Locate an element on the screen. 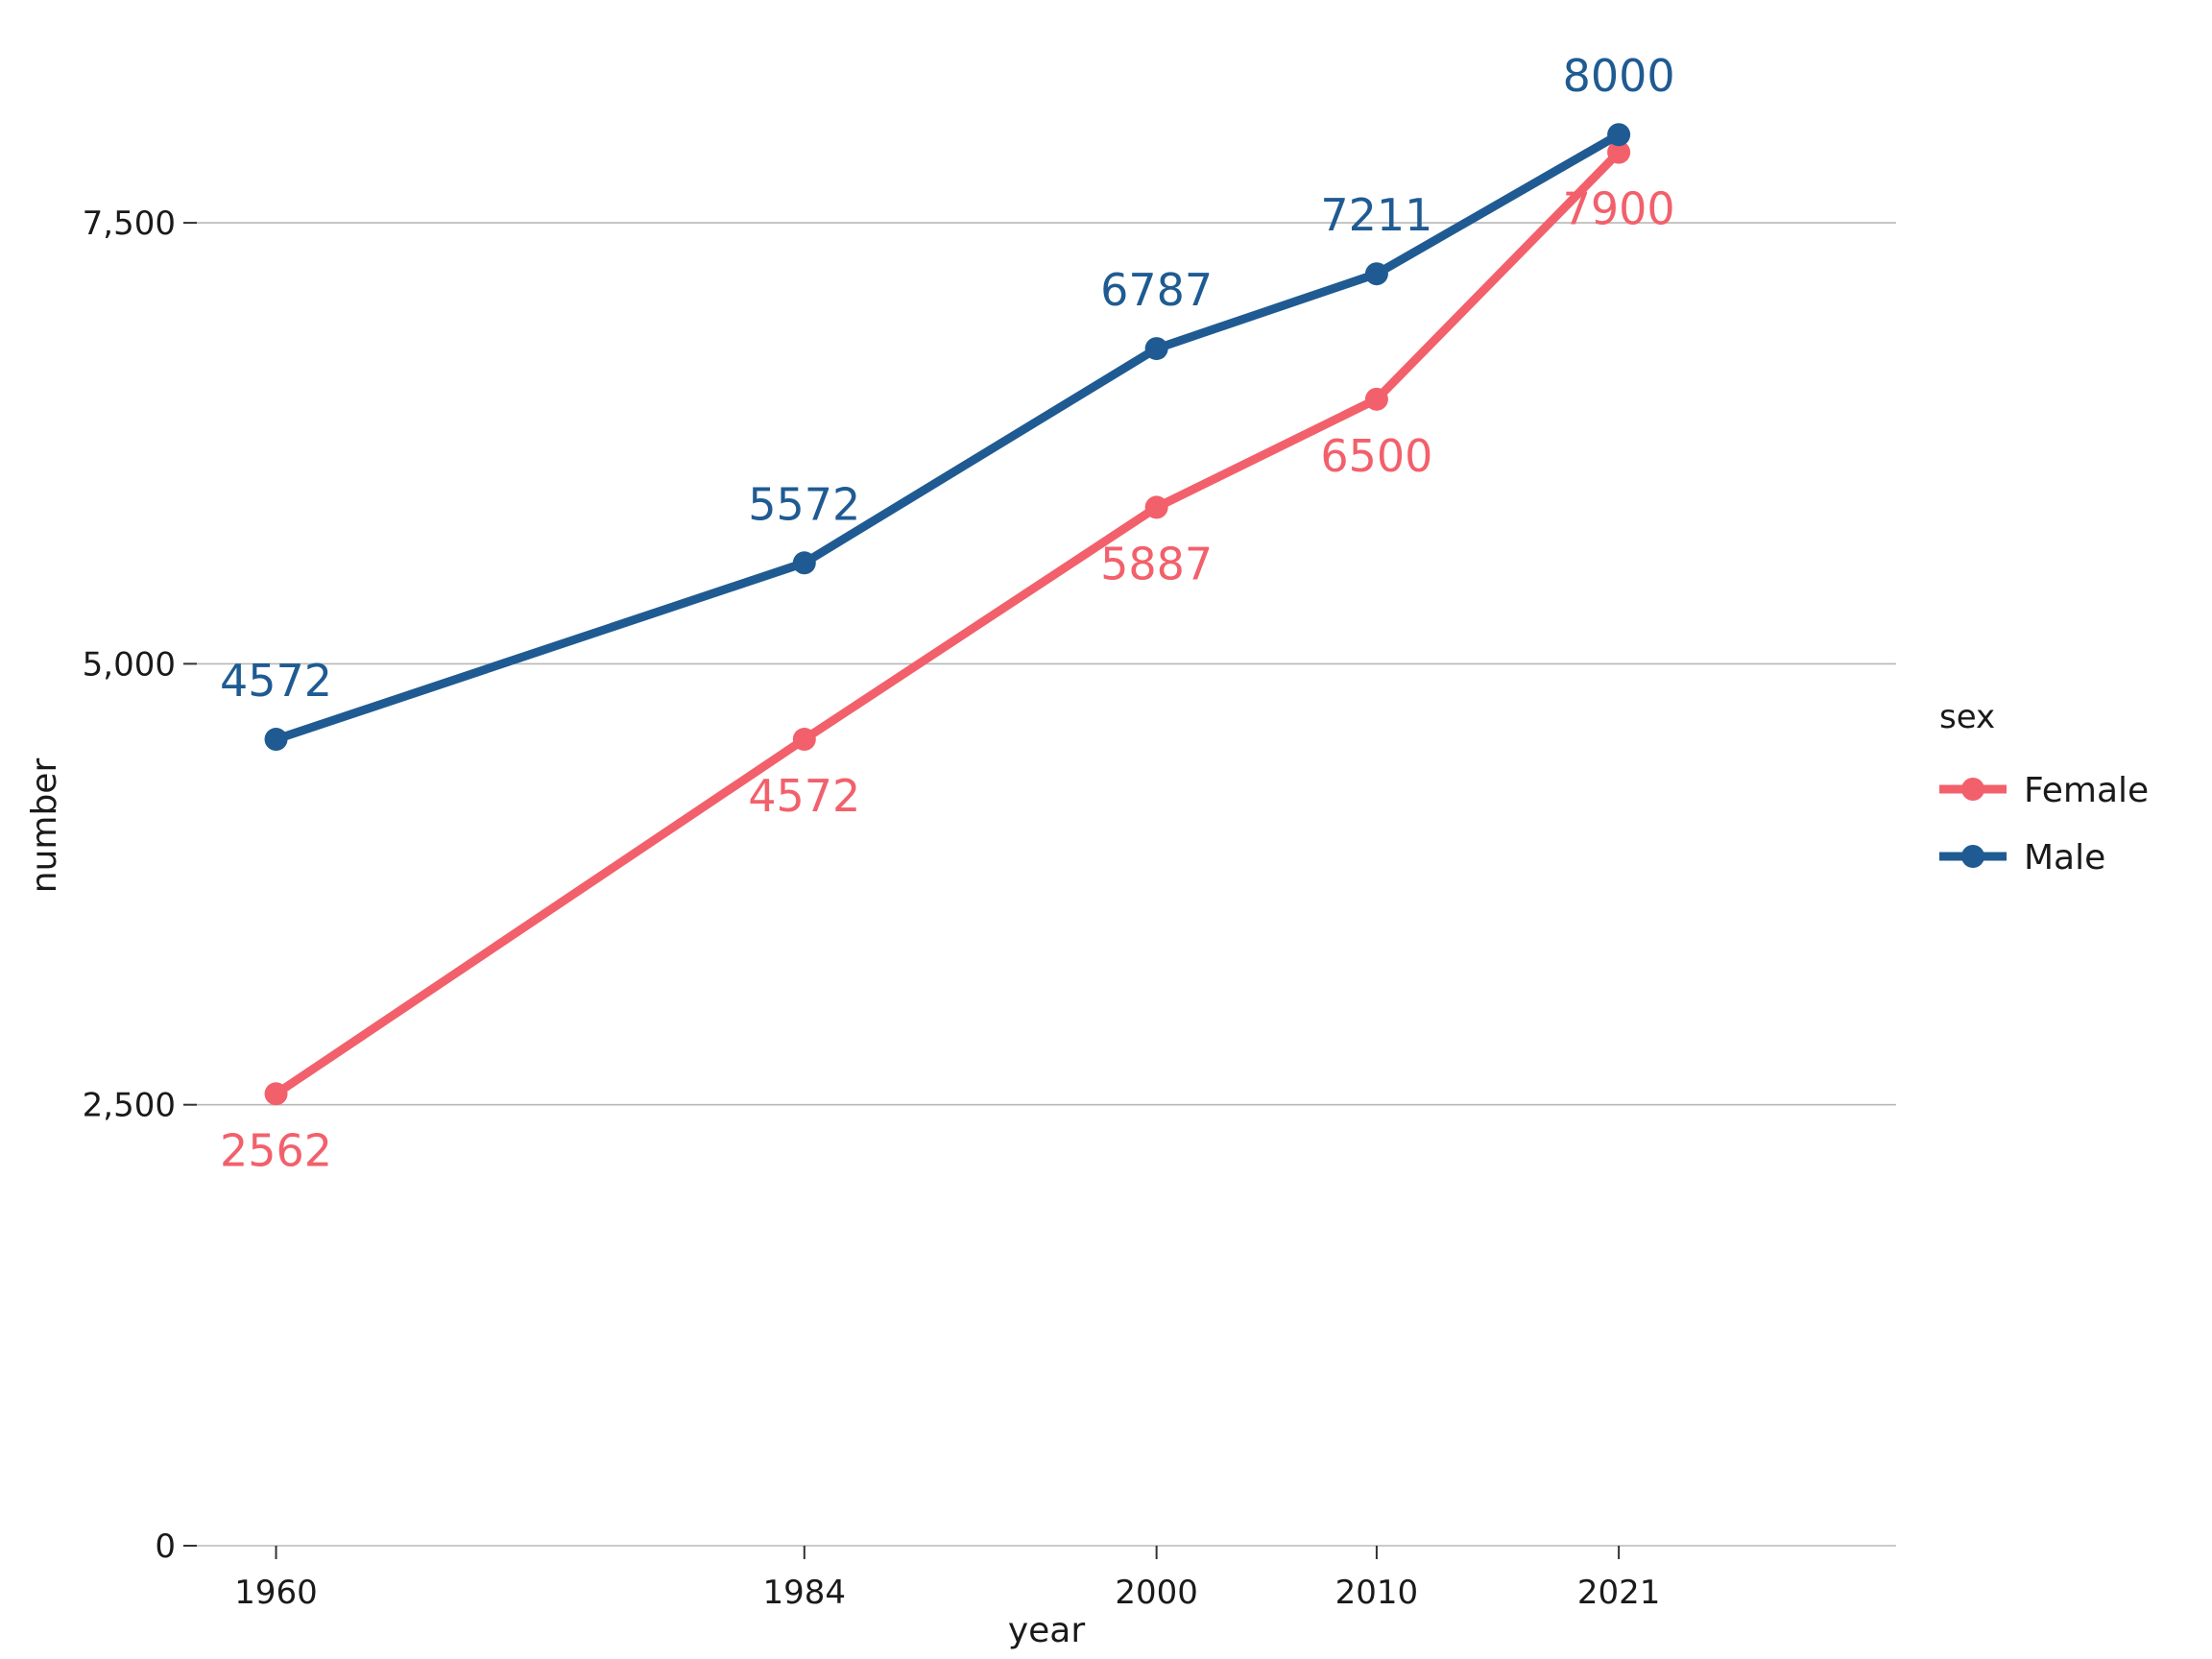 The height and width of the screenshot is (1659, 2212). legend: sex Female Male is located at coordinates (2044, 788).